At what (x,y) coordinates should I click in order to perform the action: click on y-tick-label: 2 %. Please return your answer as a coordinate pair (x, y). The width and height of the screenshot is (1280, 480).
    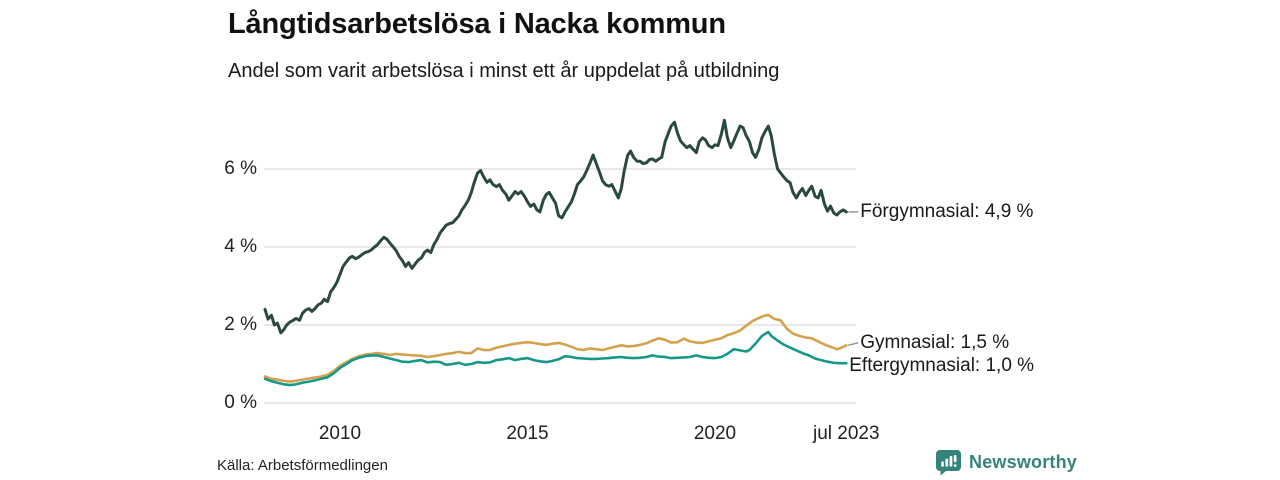
    Looking at the image, I should click on (240, 324).